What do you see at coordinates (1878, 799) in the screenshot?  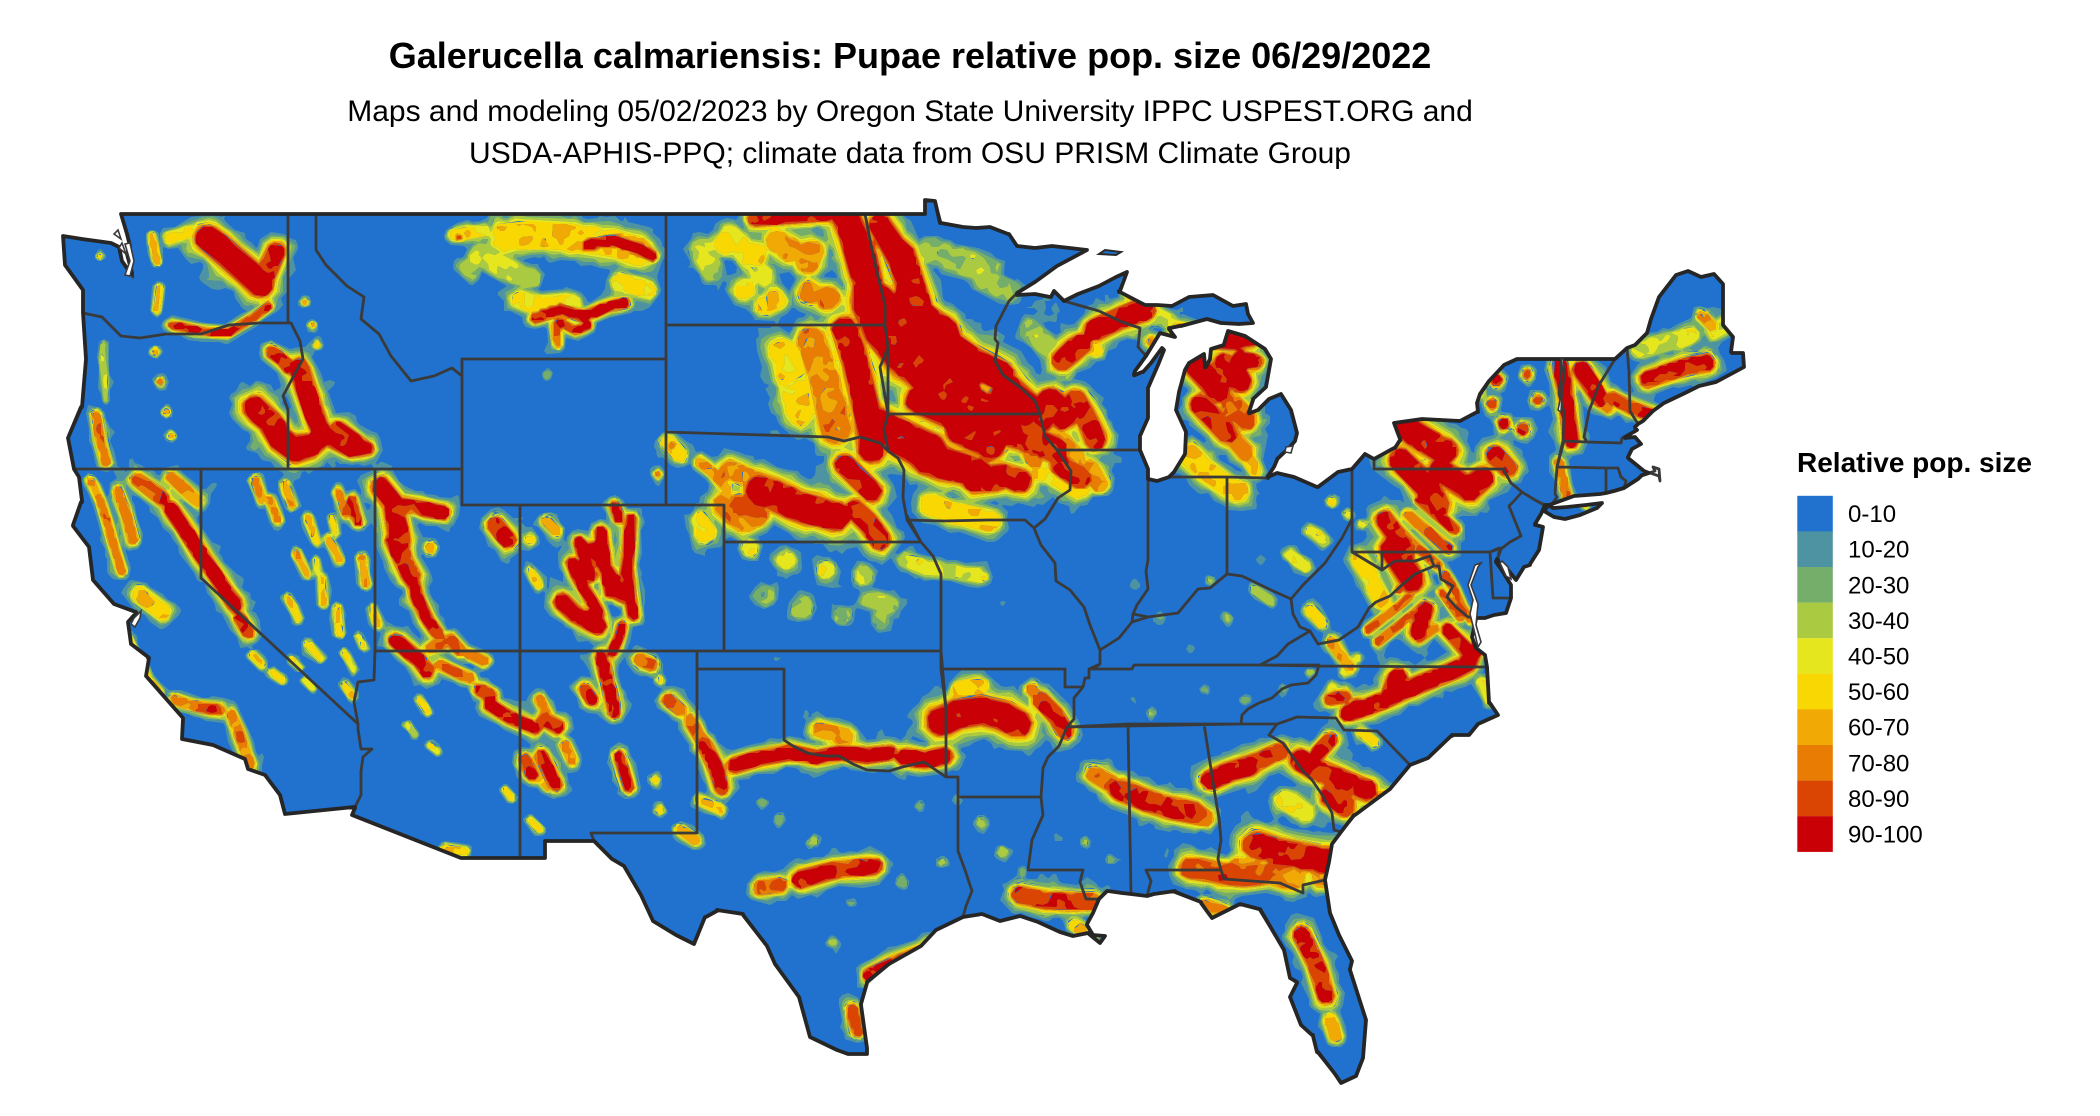 I see `svg-text: 80-90` at bounding box center [1878, 799].